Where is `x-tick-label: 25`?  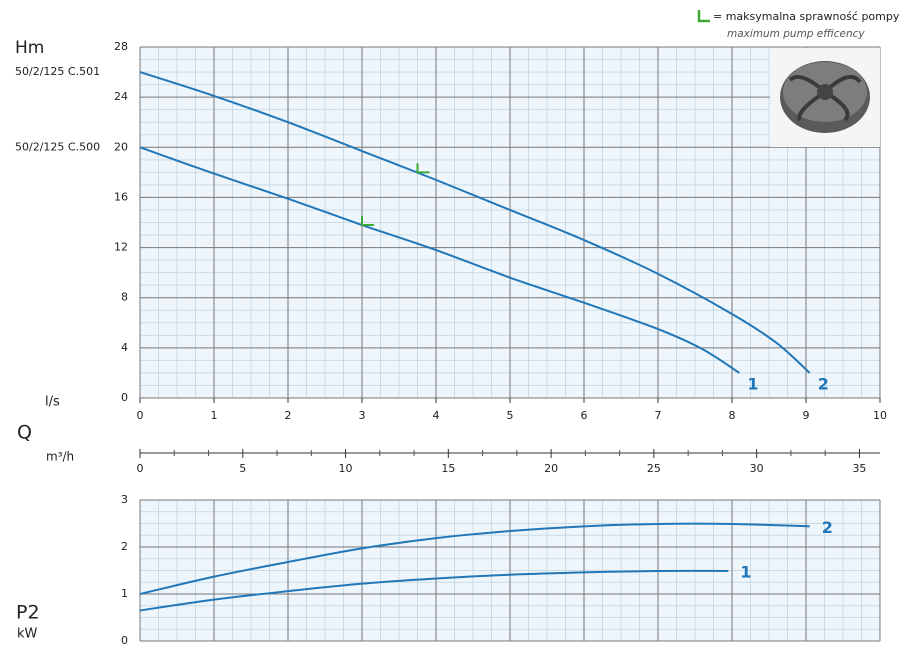 x-tick-label: 25 is located at coordinates (654, 468).